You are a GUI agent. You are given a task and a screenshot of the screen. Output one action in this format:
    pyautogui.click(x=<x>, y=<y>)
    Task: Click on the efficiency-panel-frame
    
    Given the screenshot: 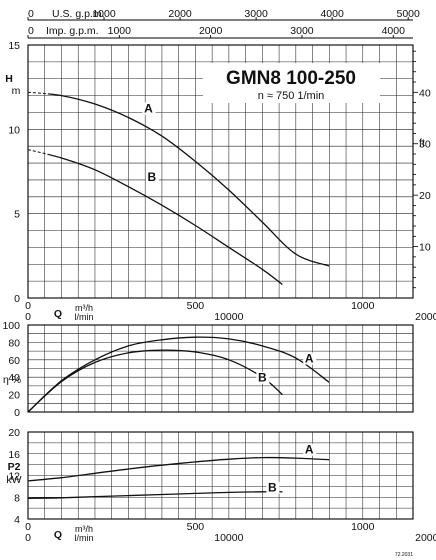 What is the action you would take?
    pyautogui.click(x=220, y=368)
    